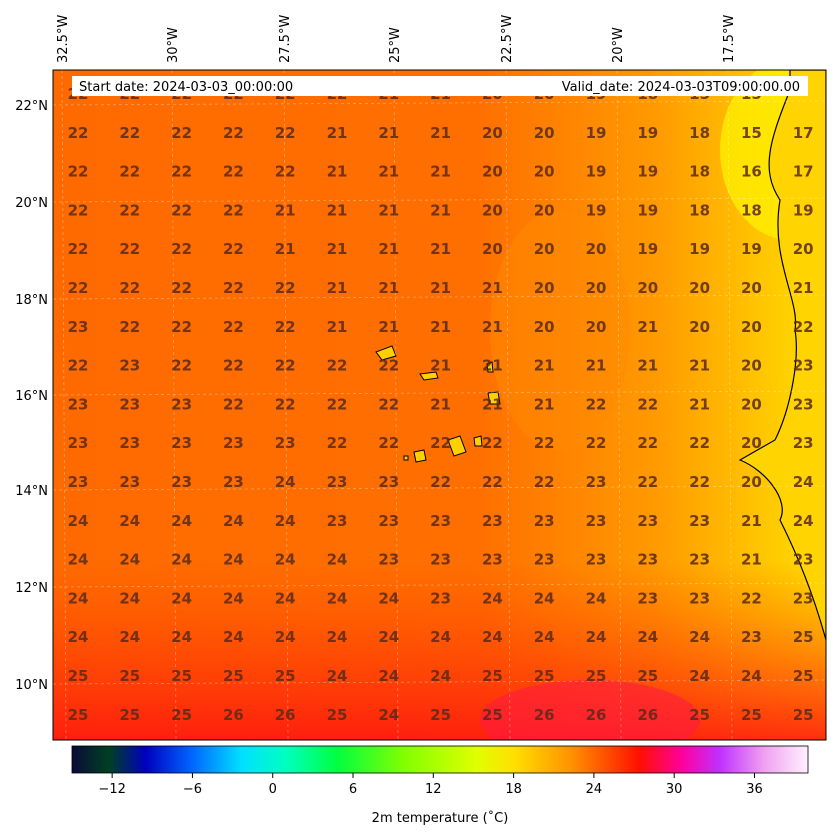 This screenshot has width=837, height=837. What do you see at coordinates (751, 133) in the screenshot?
I see `grid-value: 15` at bounding box center [751, 133].